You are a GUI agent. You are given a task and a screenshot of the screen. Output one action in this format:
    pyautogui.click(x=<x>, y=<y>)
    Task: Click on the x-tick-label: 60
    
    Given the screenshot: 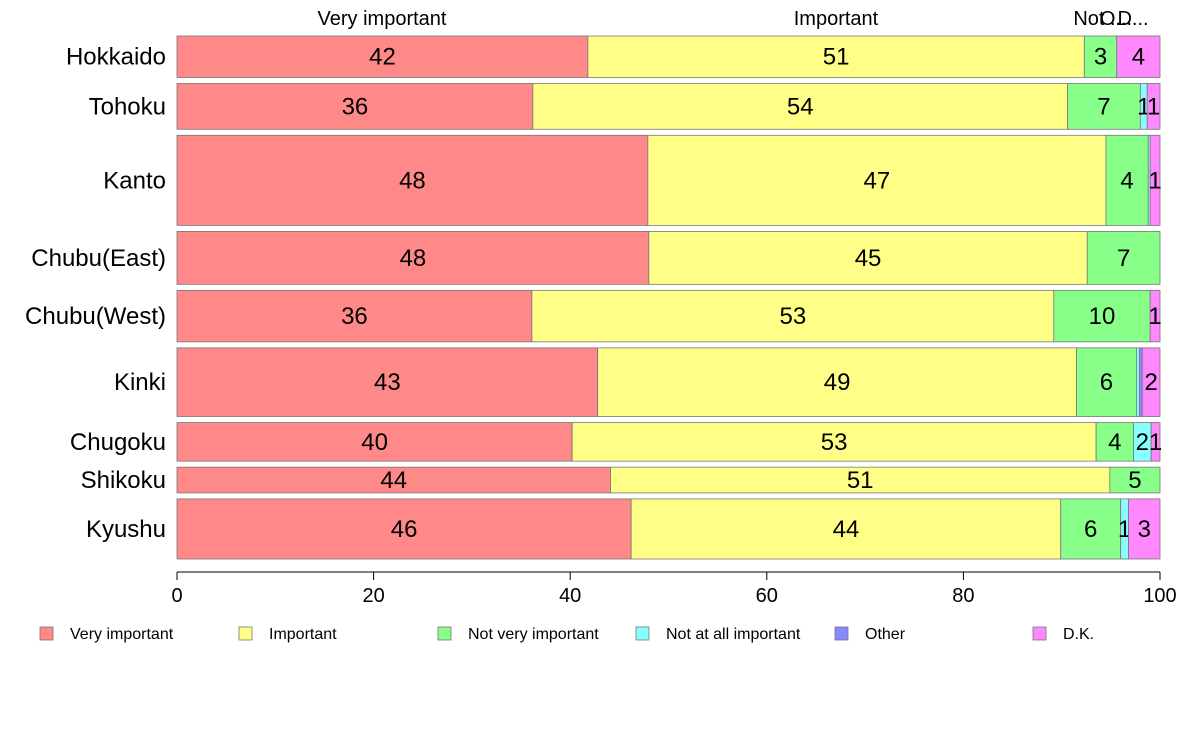 What is the action you would take?
    pyautogui.click(x=767, y=596)
    